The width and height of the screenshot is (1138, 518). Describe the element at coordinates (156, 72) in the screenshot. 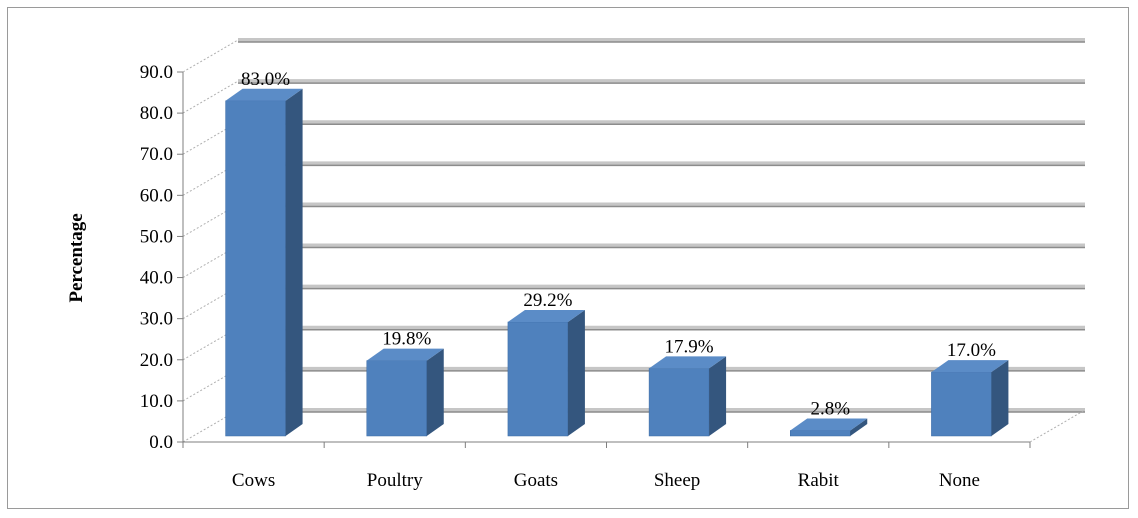

I see `y-tick-label: 90.0` at that location.